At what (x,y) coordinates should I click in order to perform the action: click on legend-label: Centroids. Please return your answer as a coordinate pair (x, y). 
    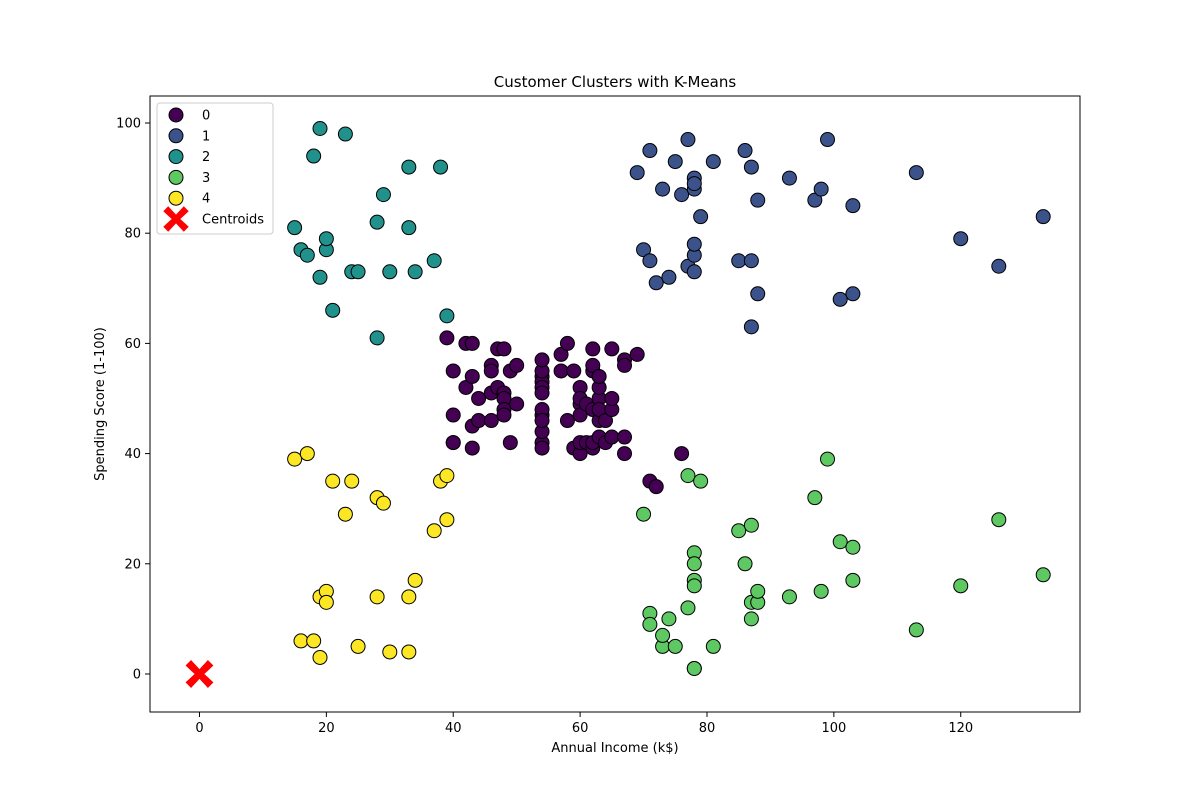
    Looking at the image, I should click on (233, 220).